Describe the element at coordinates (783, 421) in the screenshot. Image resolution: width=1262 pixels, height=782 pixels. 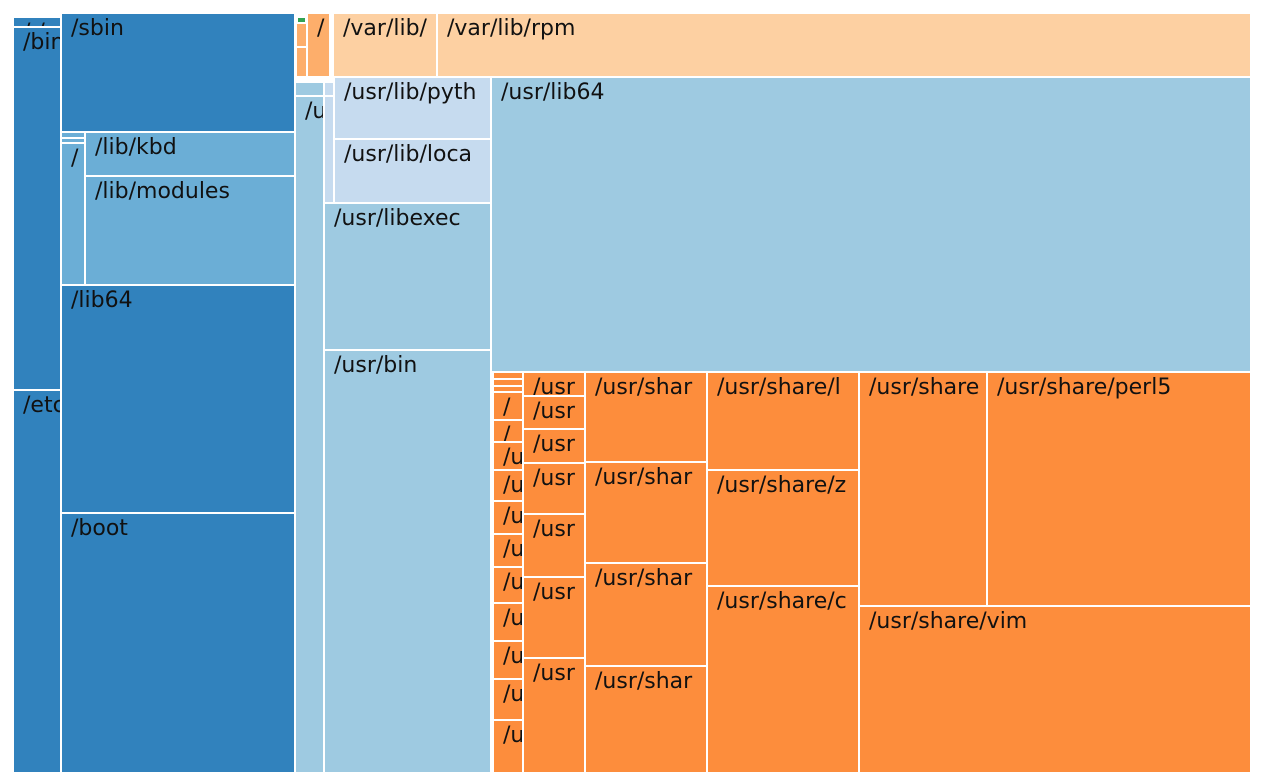
I see `treemap-cell: /usr/share/l` at that location.